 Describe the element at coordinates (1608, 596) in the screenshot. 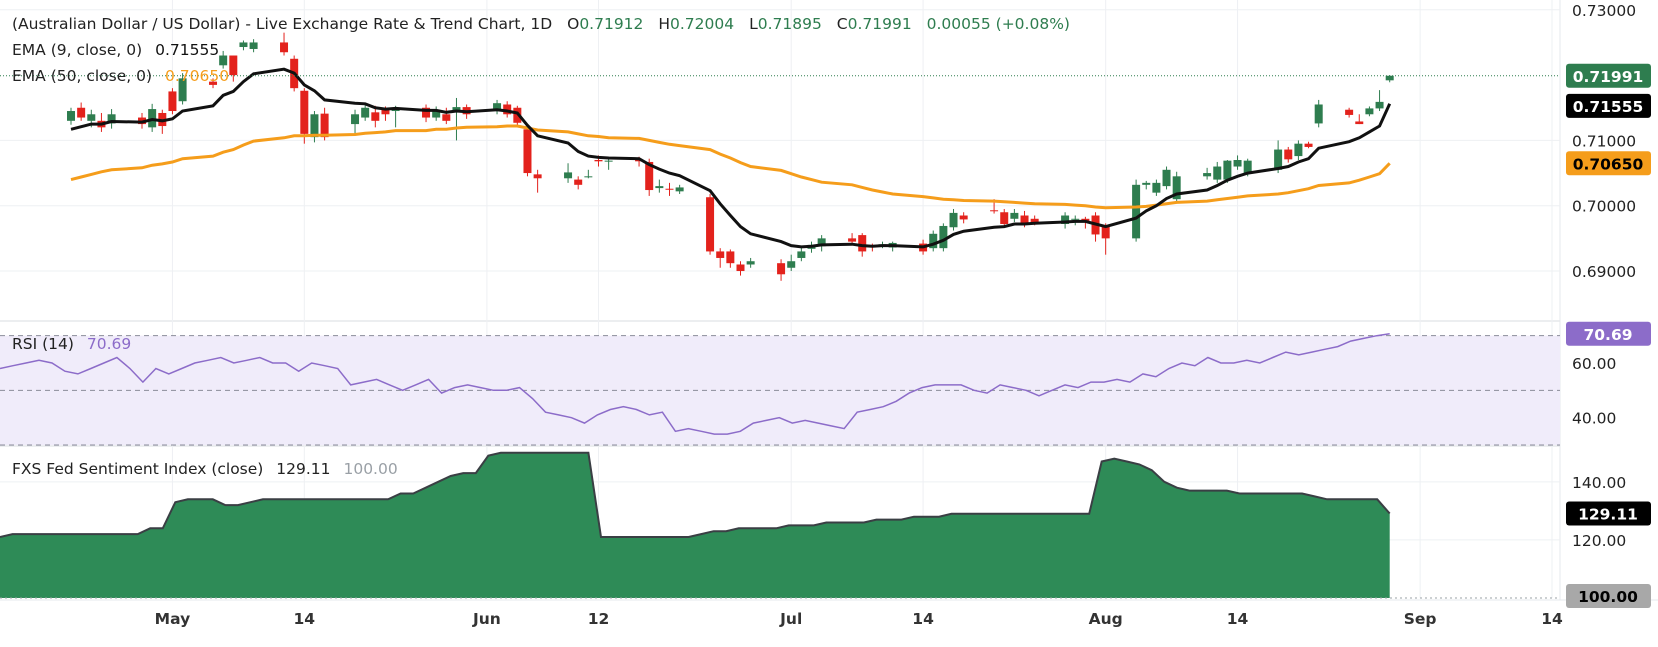

I see `fed-ref-badge: 100.00` at that location.